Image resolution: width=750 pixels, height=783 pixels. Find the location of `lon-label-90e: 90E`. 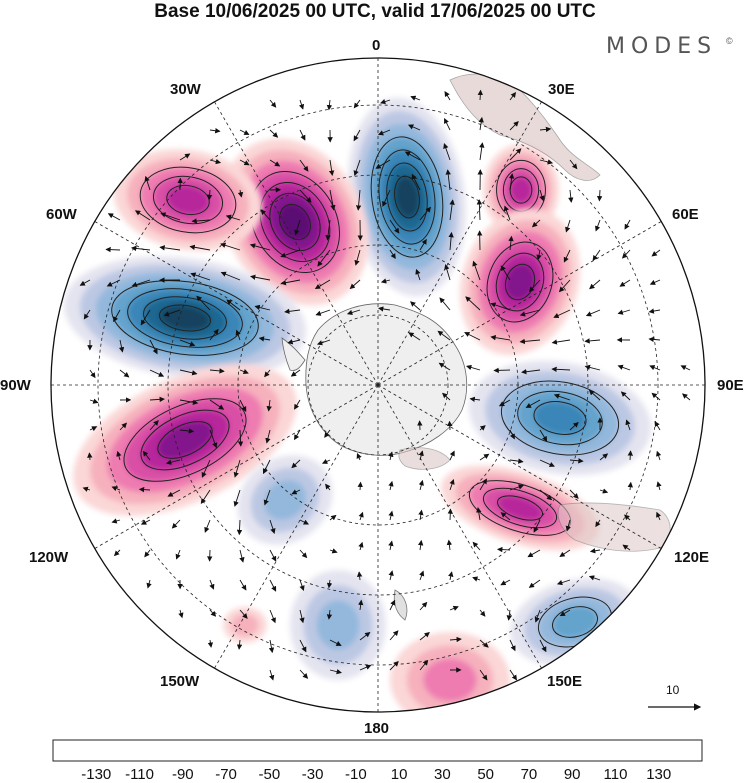

lon-label-90e: 90E is located at coordinates (730, 385).